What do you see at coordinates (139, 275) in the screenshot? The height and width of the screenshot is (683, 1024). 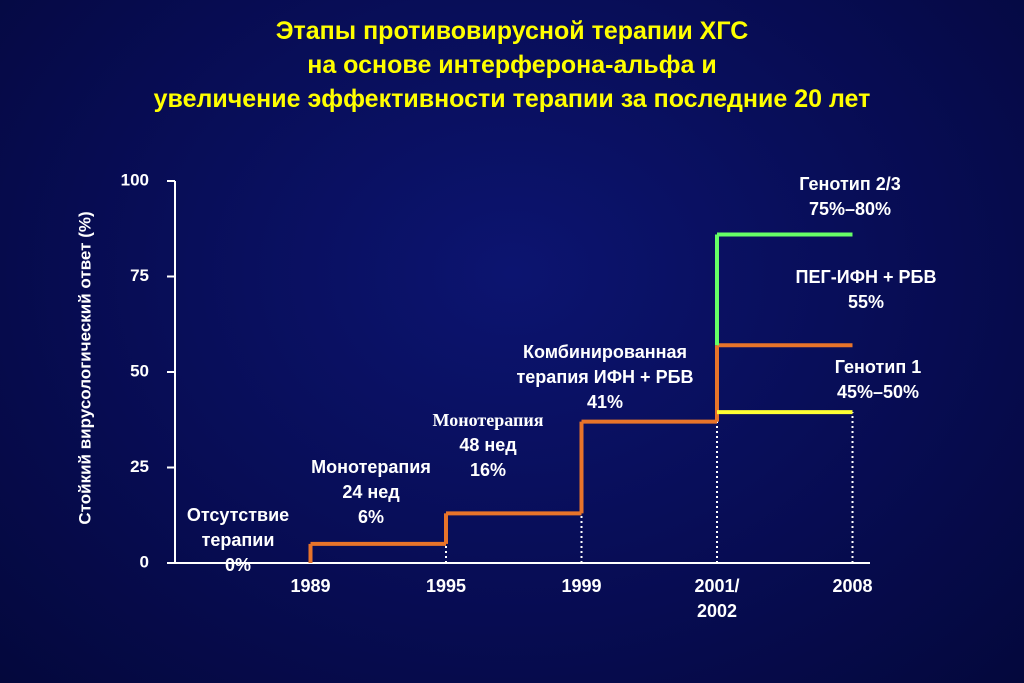 I see `y-tick-label: 75` at bounding box center [139, 275].